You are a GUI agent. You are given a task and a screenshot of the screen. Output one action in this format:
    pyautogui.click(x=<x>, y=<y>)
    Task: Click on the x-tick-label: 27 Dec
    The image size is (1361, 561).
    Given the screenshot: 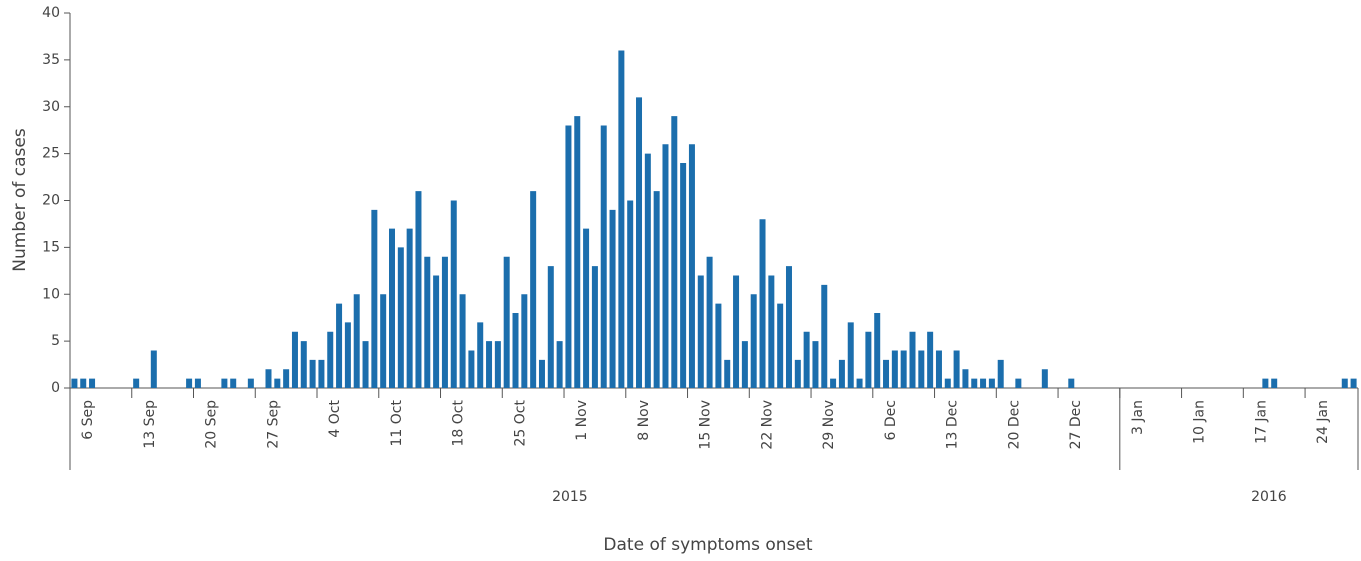 What is the action you would take?
    pyautogui.click(x=1076, y=424)
    